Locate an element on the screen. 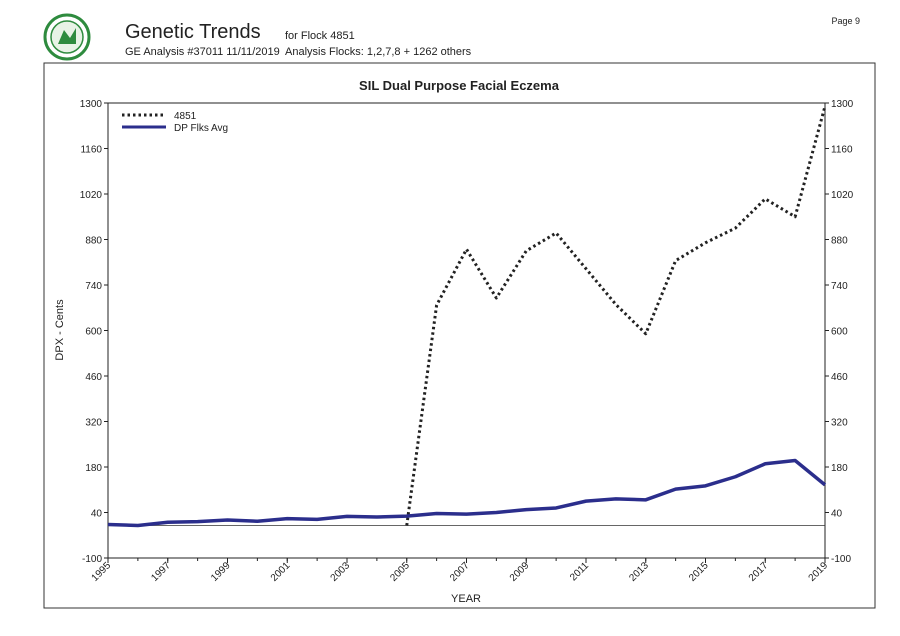 This screenshot has height=636, width=900. y-tick-label-right: 460 is located at coordinates (839, 377).